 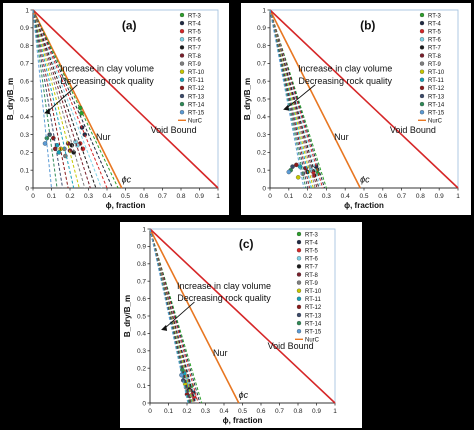 What do you see at coordinates (246, 244) in the screenshot?
I see `panel-label: (c)` at bounding box center [246, 244].